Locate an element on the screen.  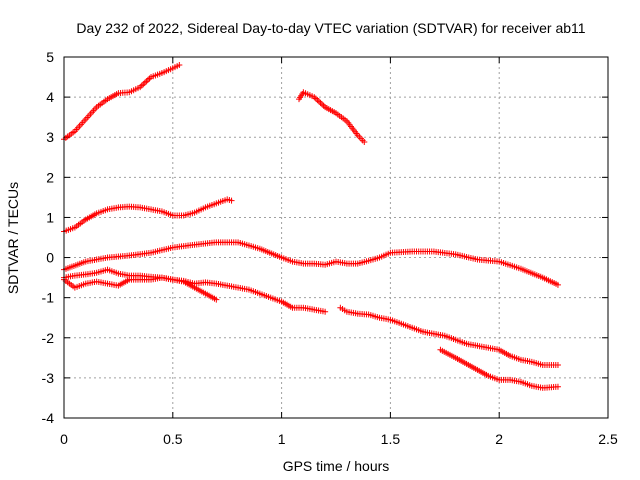
x-axis-label: GPS time / hours is located at coordinates (336, 466).